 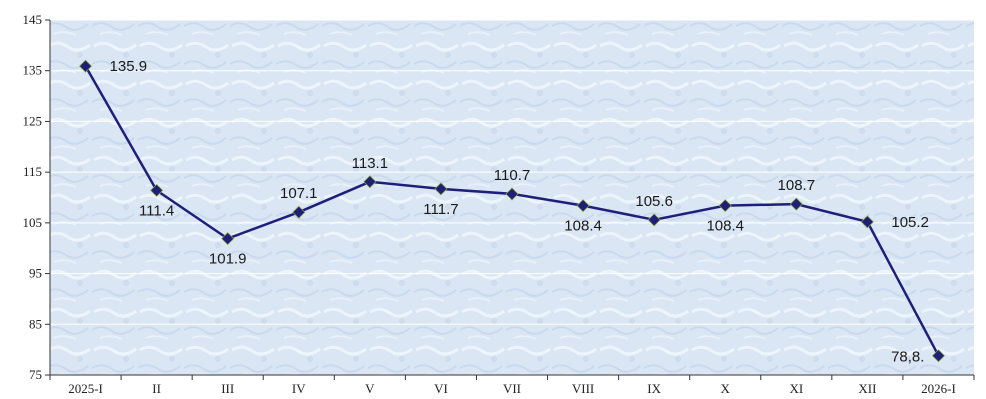 What do you see at coordinates (35, 323) in the screenshot?
I see `y-tick-label: 85` at bounding box center [35, 323].